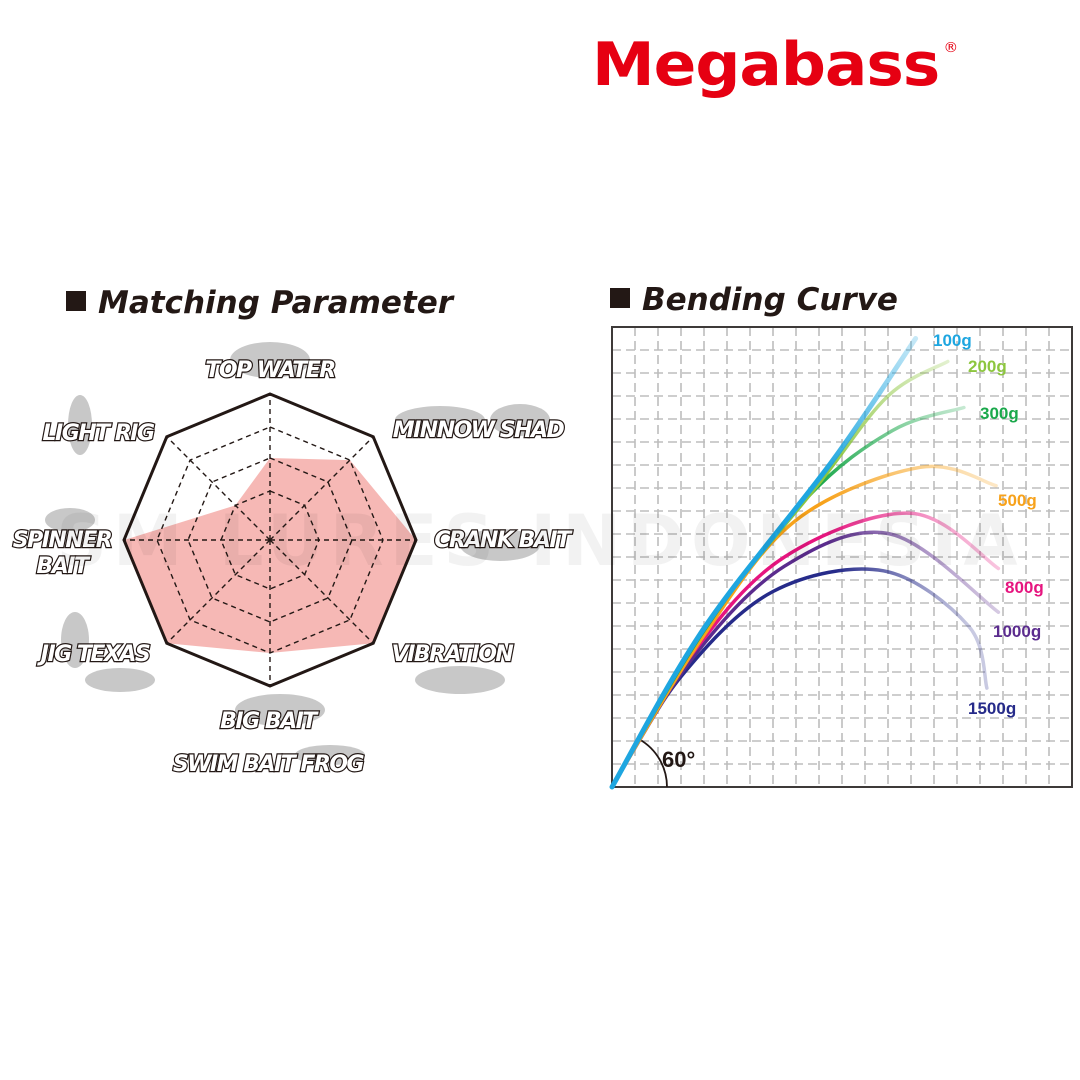 This screenshot has height=1080, width=1080. Describe the element at coordinates (93, 654) in the screenshot. I see `radar-axis-label: JIG TEXAS` at that location.